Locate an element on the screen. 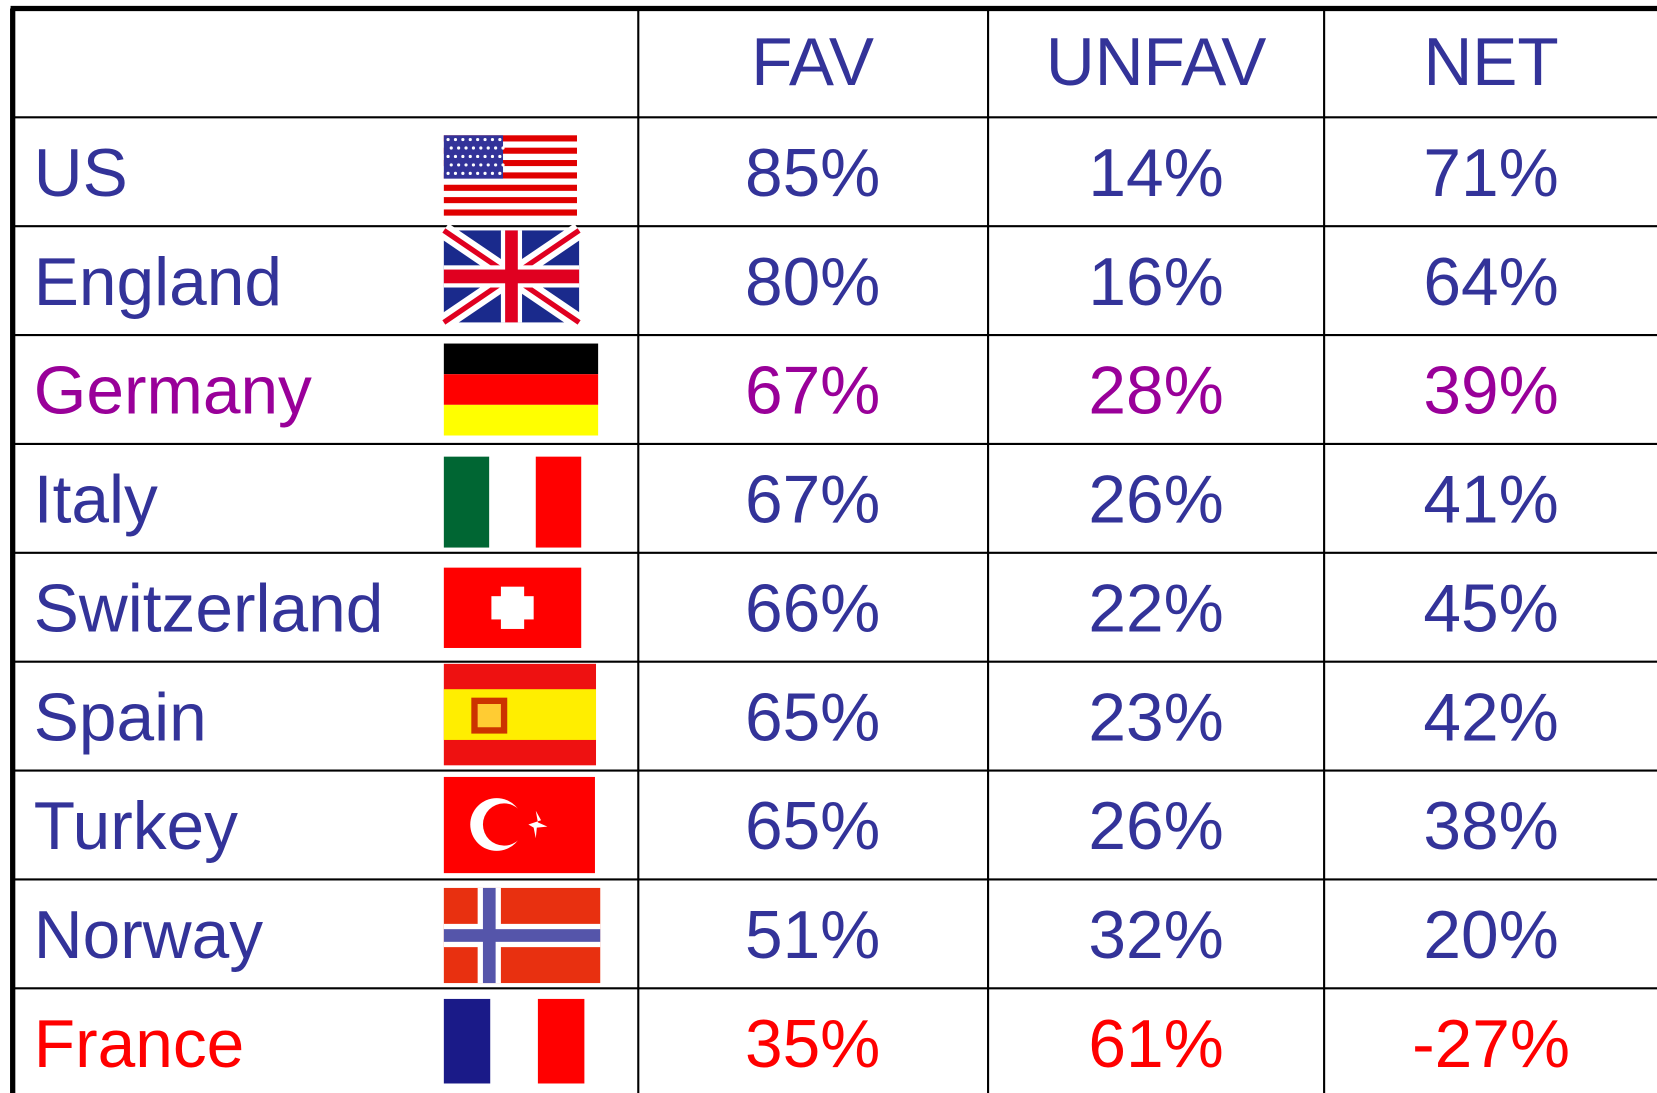  country-label: Spain is located at coordinates (120, 717).